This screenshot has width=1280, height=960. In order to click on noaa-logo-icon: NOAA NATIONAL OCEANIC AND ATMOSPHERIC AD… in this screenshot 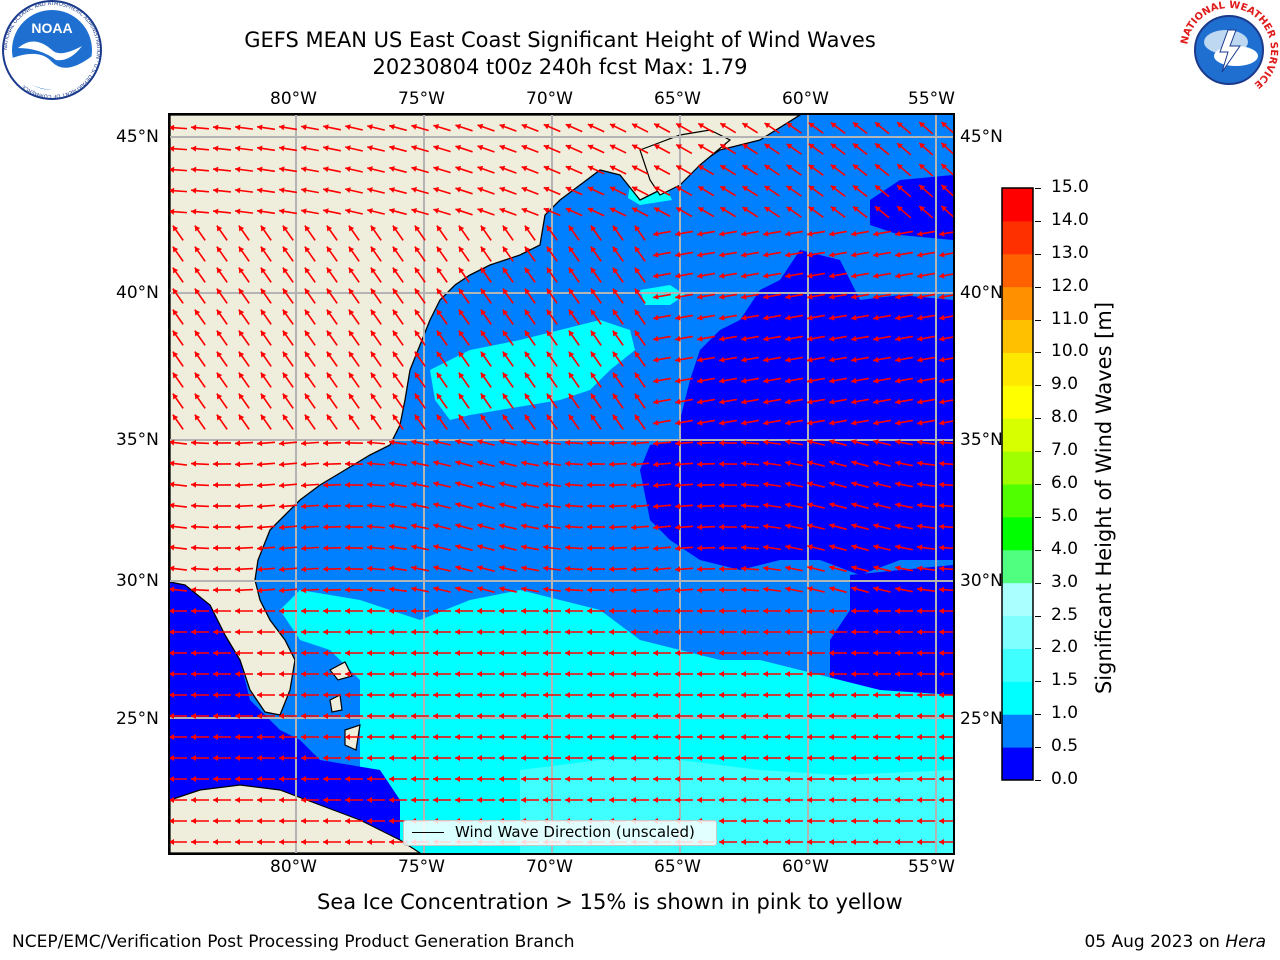, I will do `click(52, 50)`.